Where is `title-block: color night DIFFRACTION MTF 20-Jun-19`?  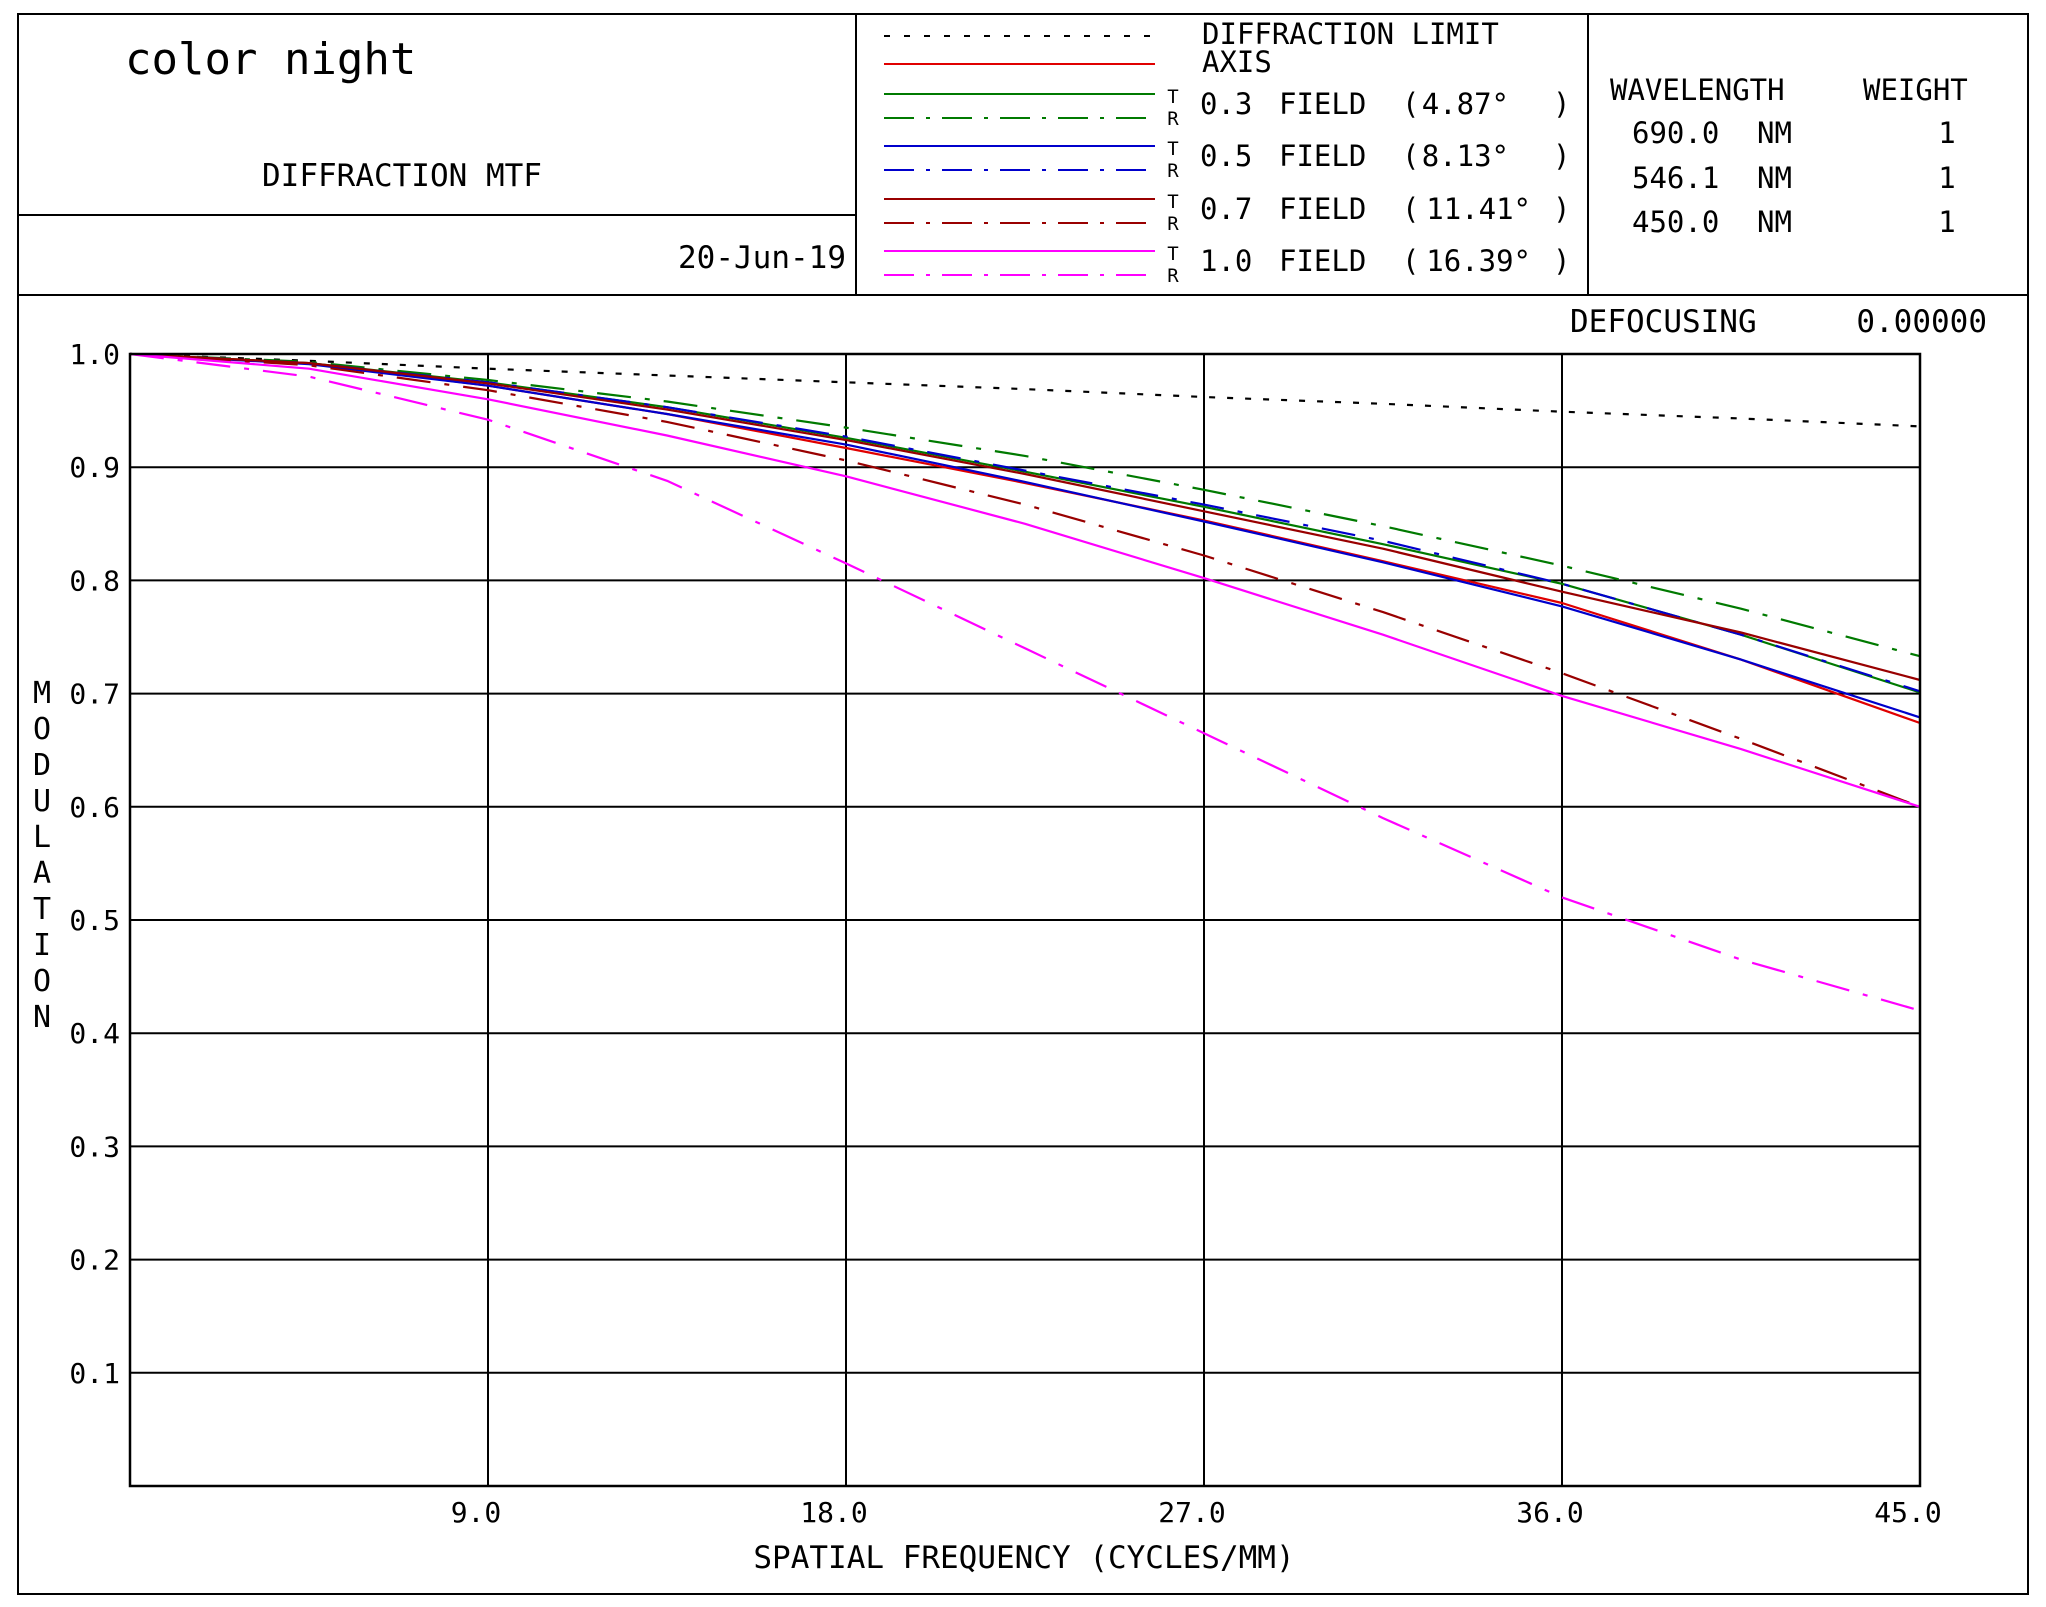
title-block: color night DIFFRACTION MTF 20-Jun-19 is located at coordinates (485, 155).